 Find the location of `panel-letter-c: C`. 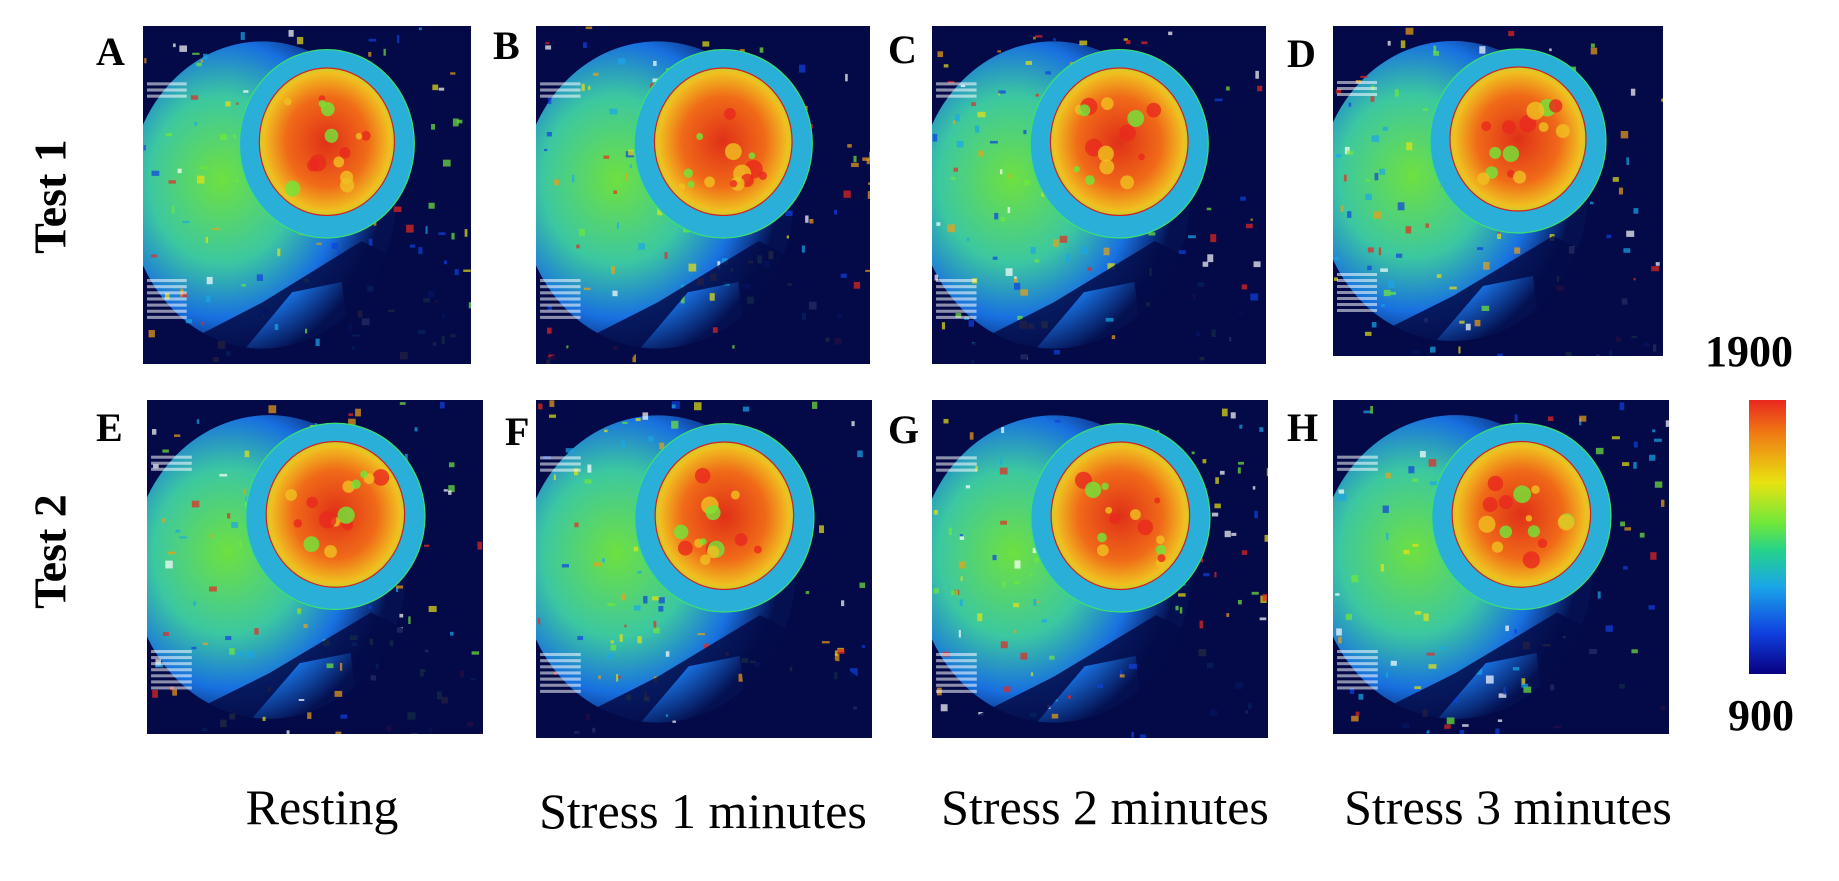

panel-letter-c: C is located at coordinates (902, 49).